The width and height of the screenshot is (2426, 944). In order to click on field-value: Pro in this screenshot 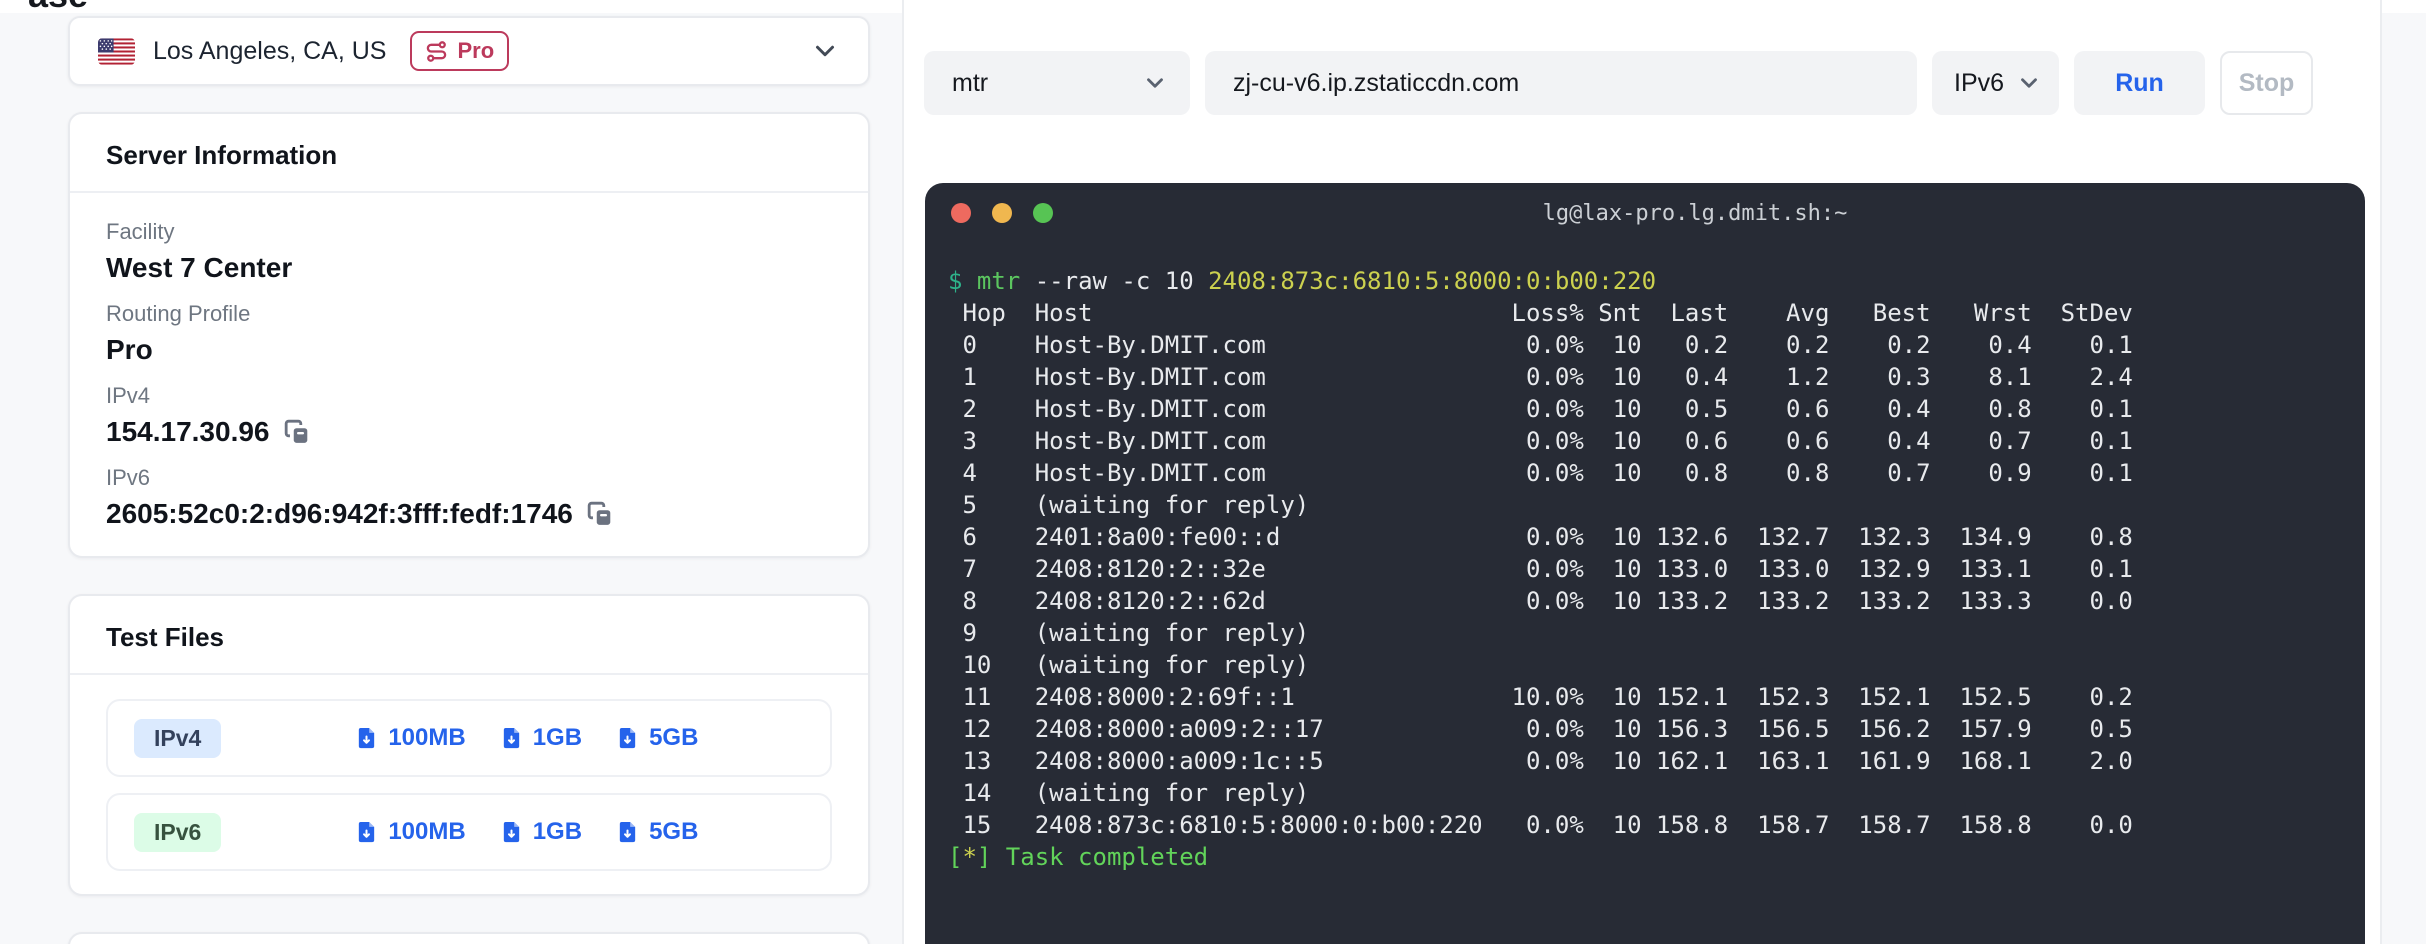, I will do `click(469, 350)`.